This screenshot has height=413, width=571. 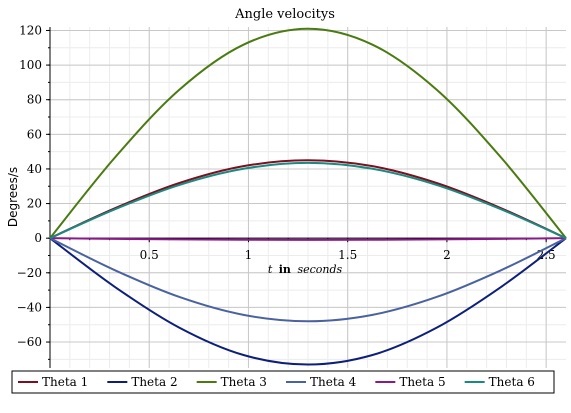 What do you see at coordinates (285, 269) in the screenshot?
I see `x-axis-label-in: in` at bounding box center [285, 269].